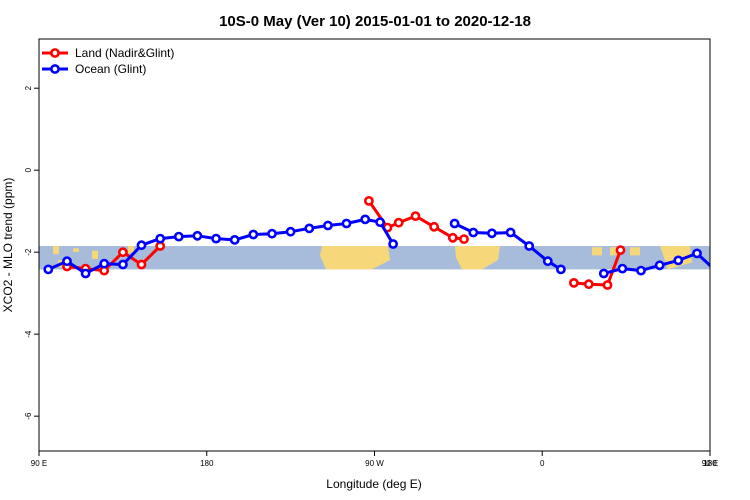 The image size is (750, 500). Describe the element at coordinates (477, 258) in the screenshot. I see `land-shape-africa` at that location.